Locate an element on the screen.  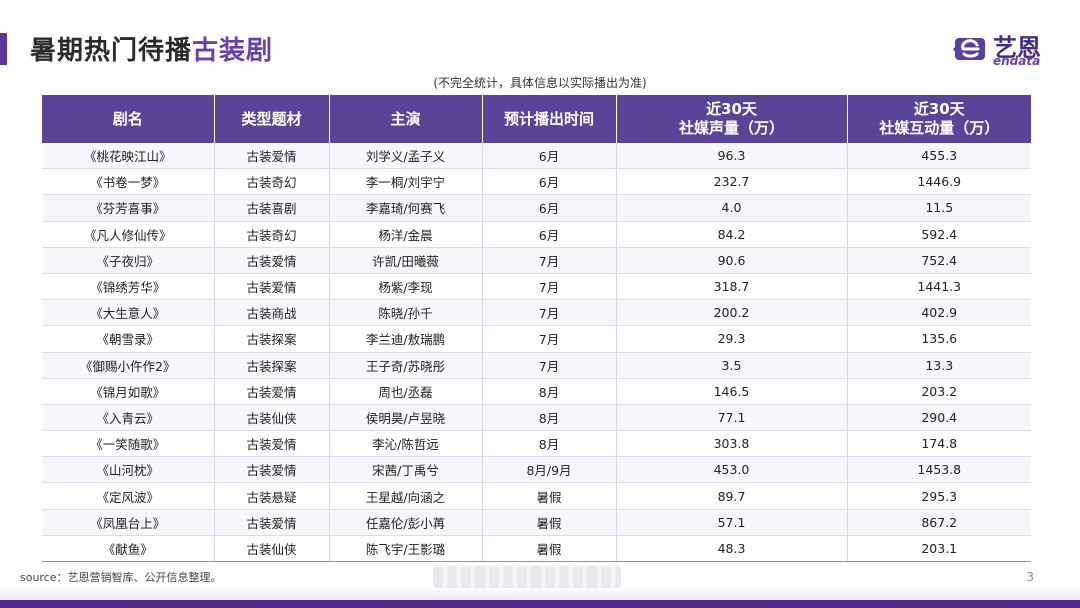
drama-title-cell: 《桃花映江山》 is located at coordinates (128, 156).